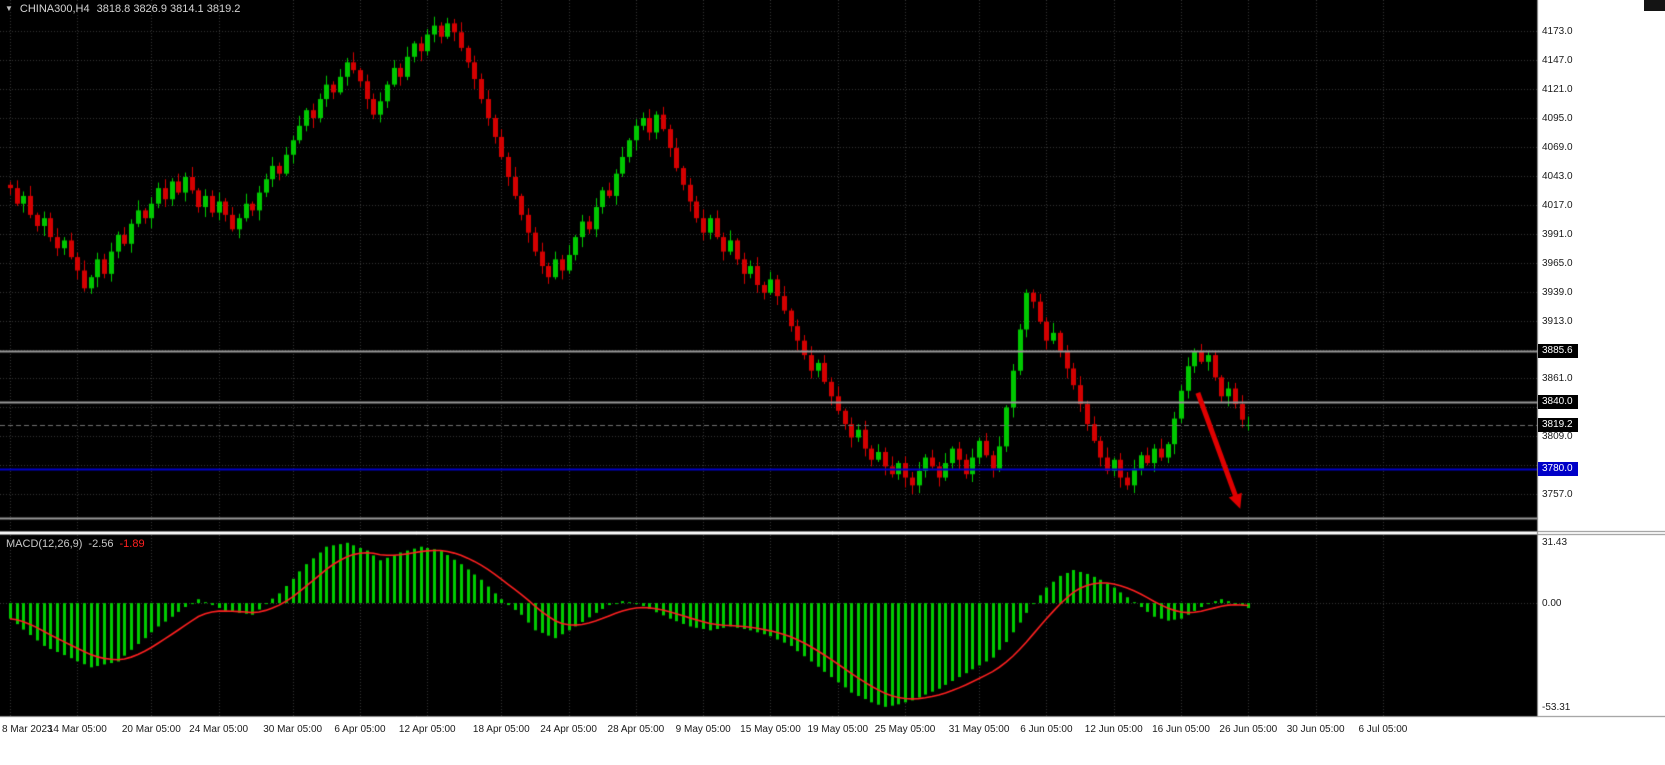  What do you see at coordinates (151, 729) in the screenshot?
I see `time-label: 20 Mar 05:00` at bounding box center [151, 729].